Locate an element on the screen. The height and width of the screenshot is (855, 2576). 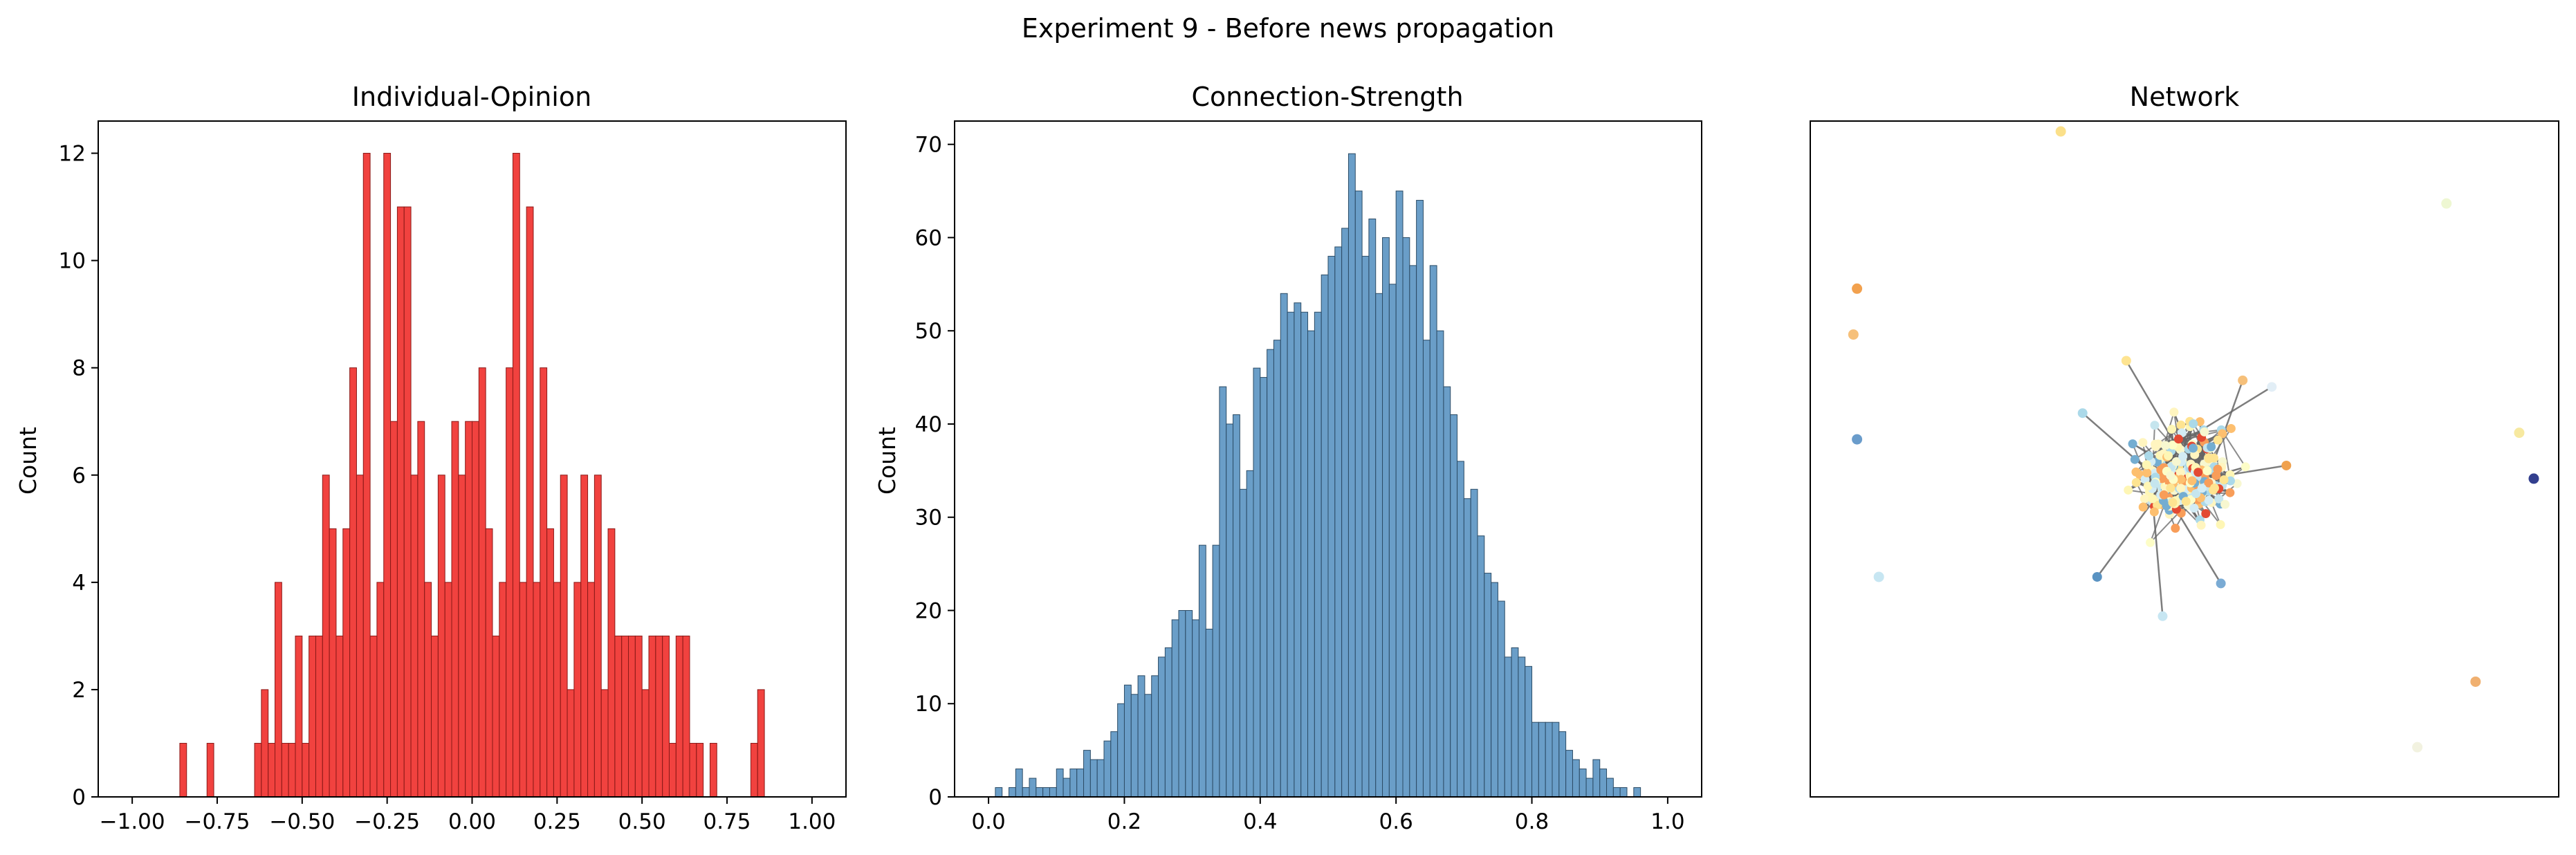
opinion-x-tick-label: −0.50 is located at coordinates (302, 822).